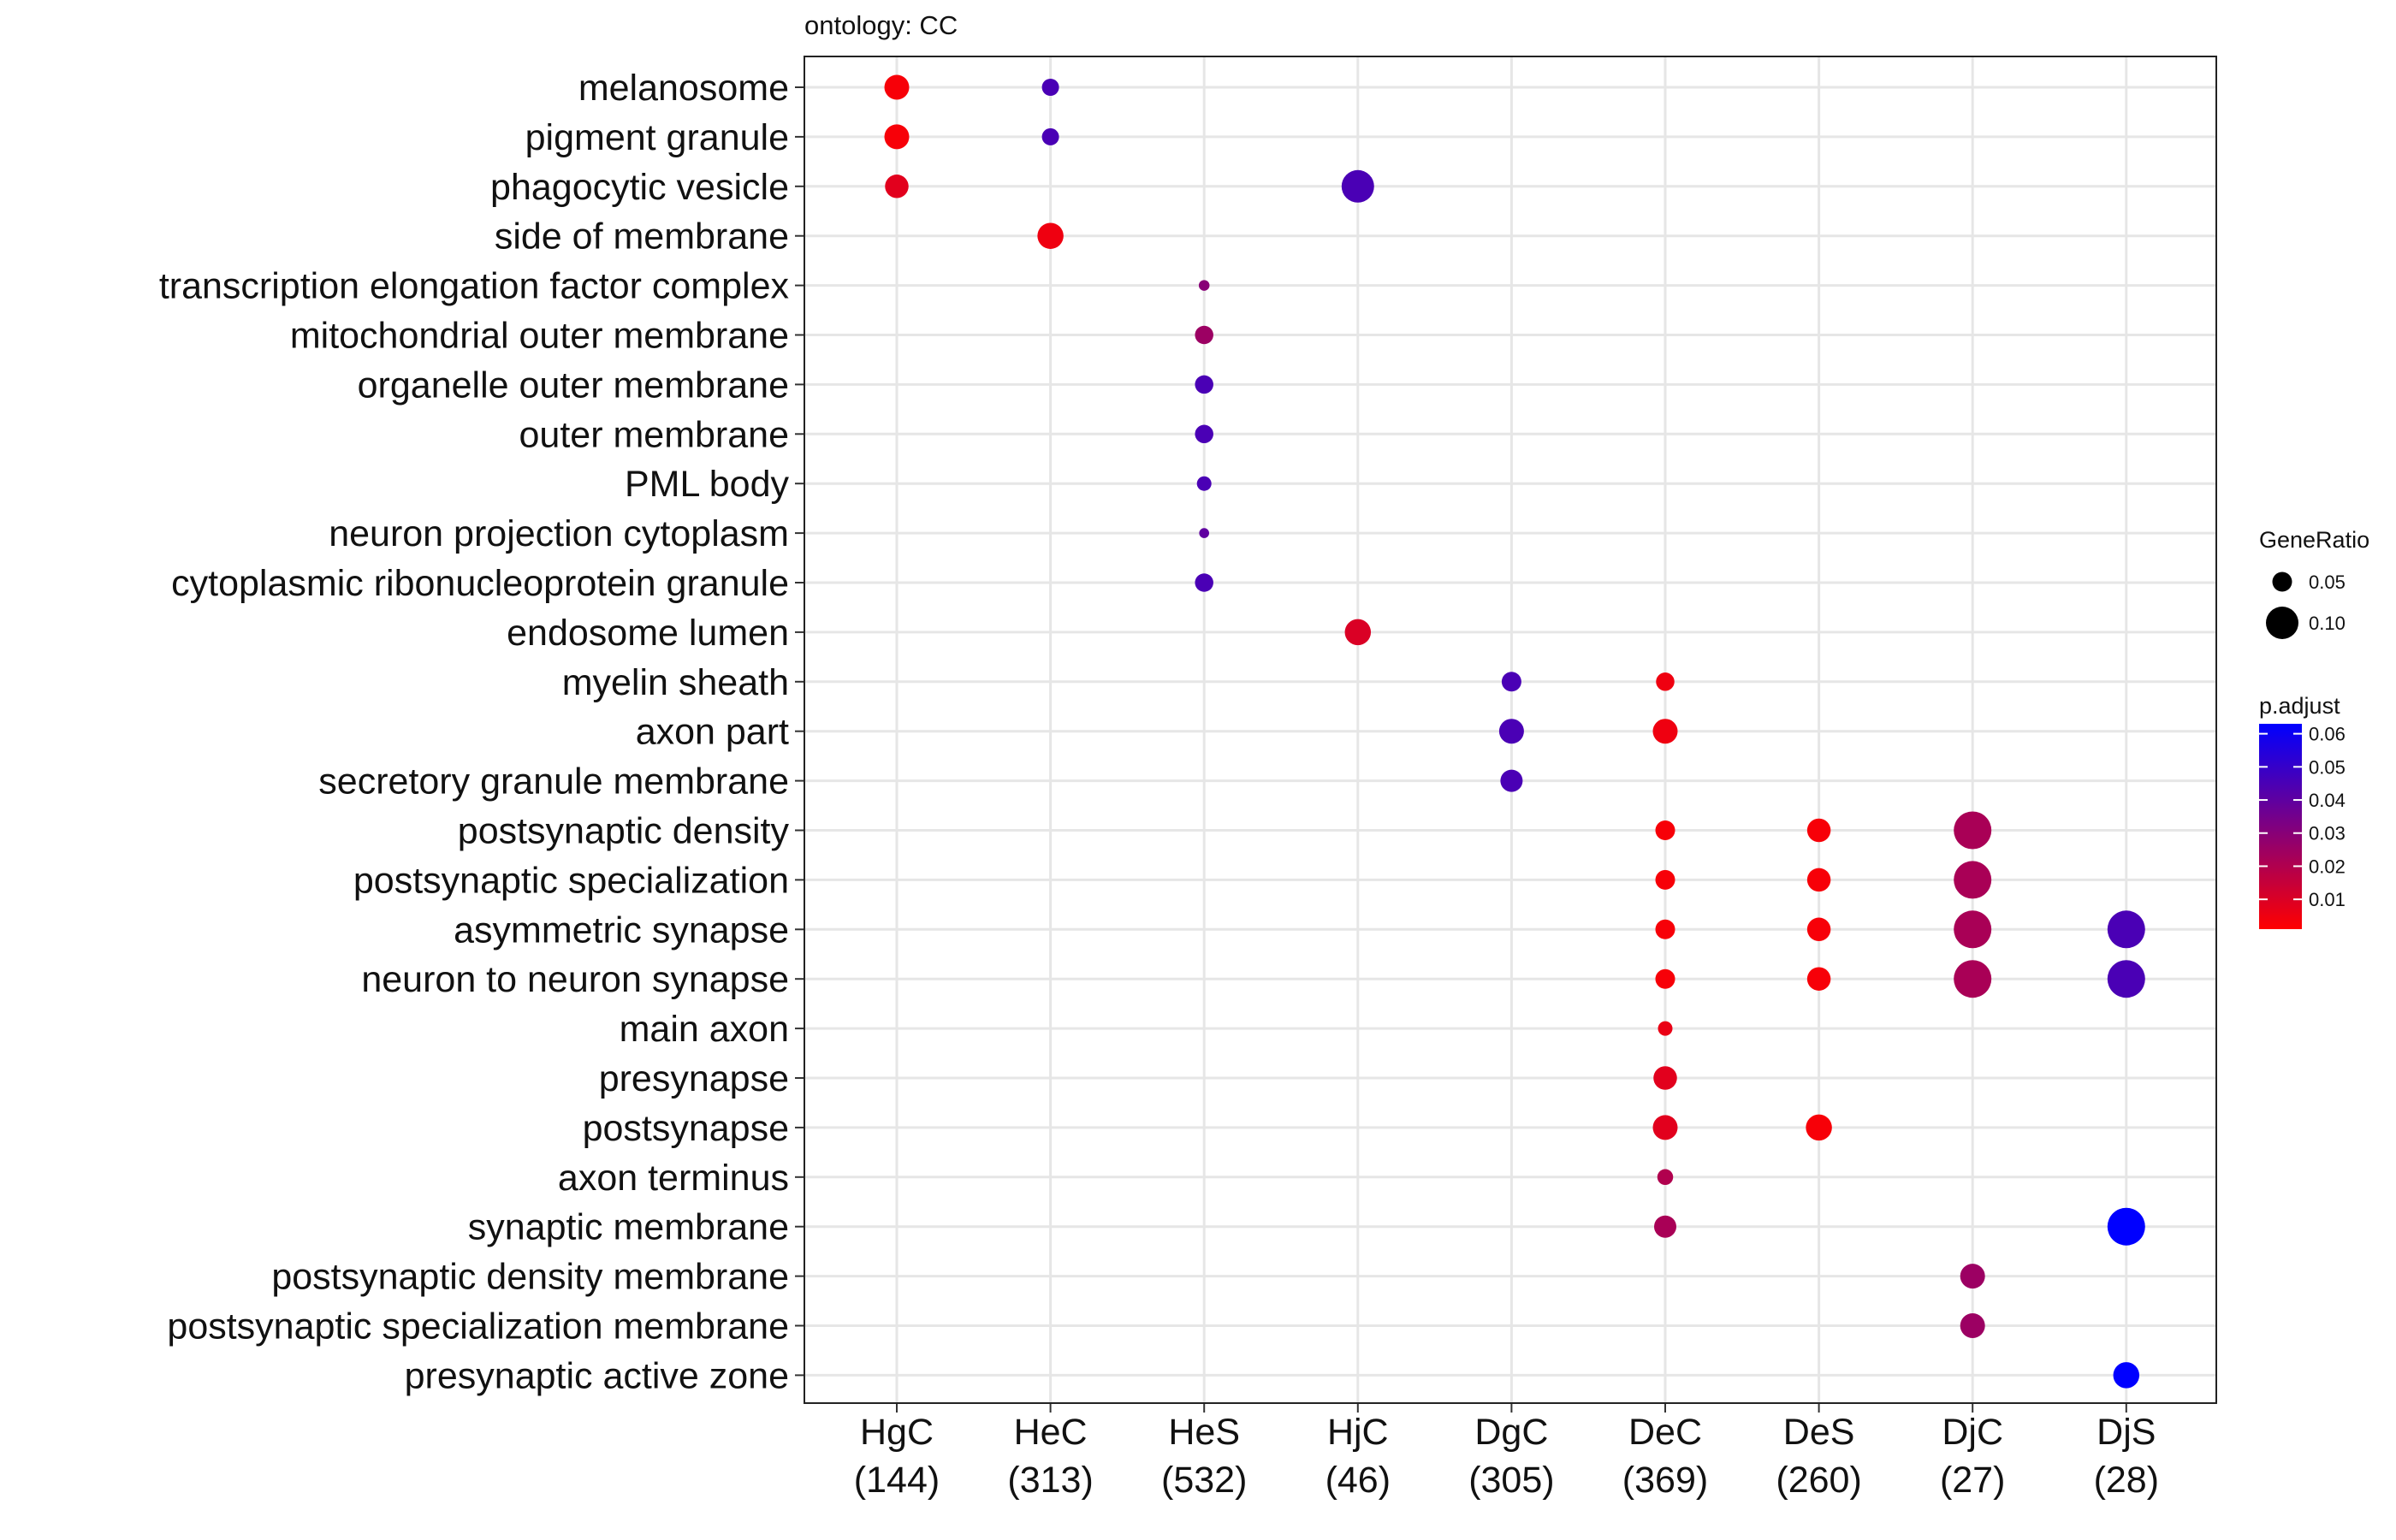 The height and width of the screenshot is (1540, 2396). Describe the element at coordinates (539, 336) in the screenshot. I see `y-tick-label: mitochondrial outer membrane` at that location.